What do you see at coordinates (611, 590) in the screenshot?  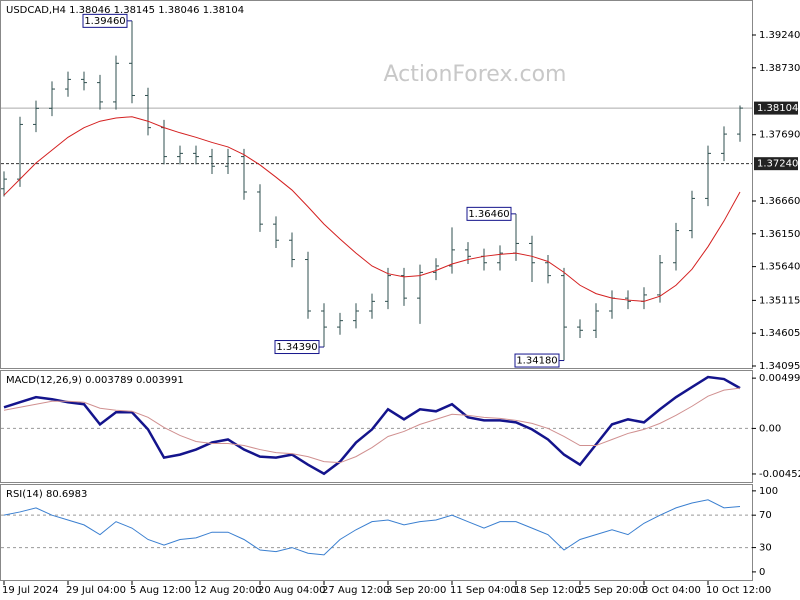 I see `x-tick-label: 25 Sep 20:00` at bounding box center [611, 590].